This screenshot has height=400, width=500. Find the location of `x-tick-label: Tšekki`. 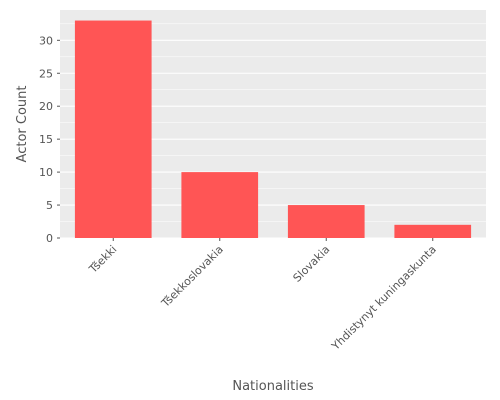

x-tick-label: Tšekki is located at coordinates (102, 259).